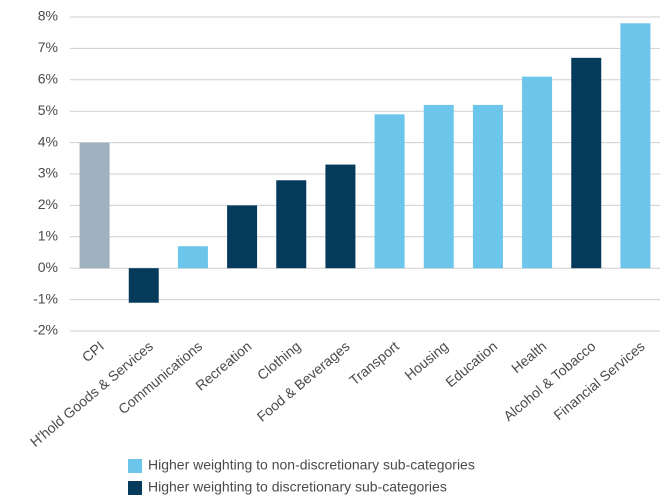 The image size is (666, 499). Describe the element at coordinates (93, 351) in the screenshot. I see `x-tick-label: CPI` at that location.